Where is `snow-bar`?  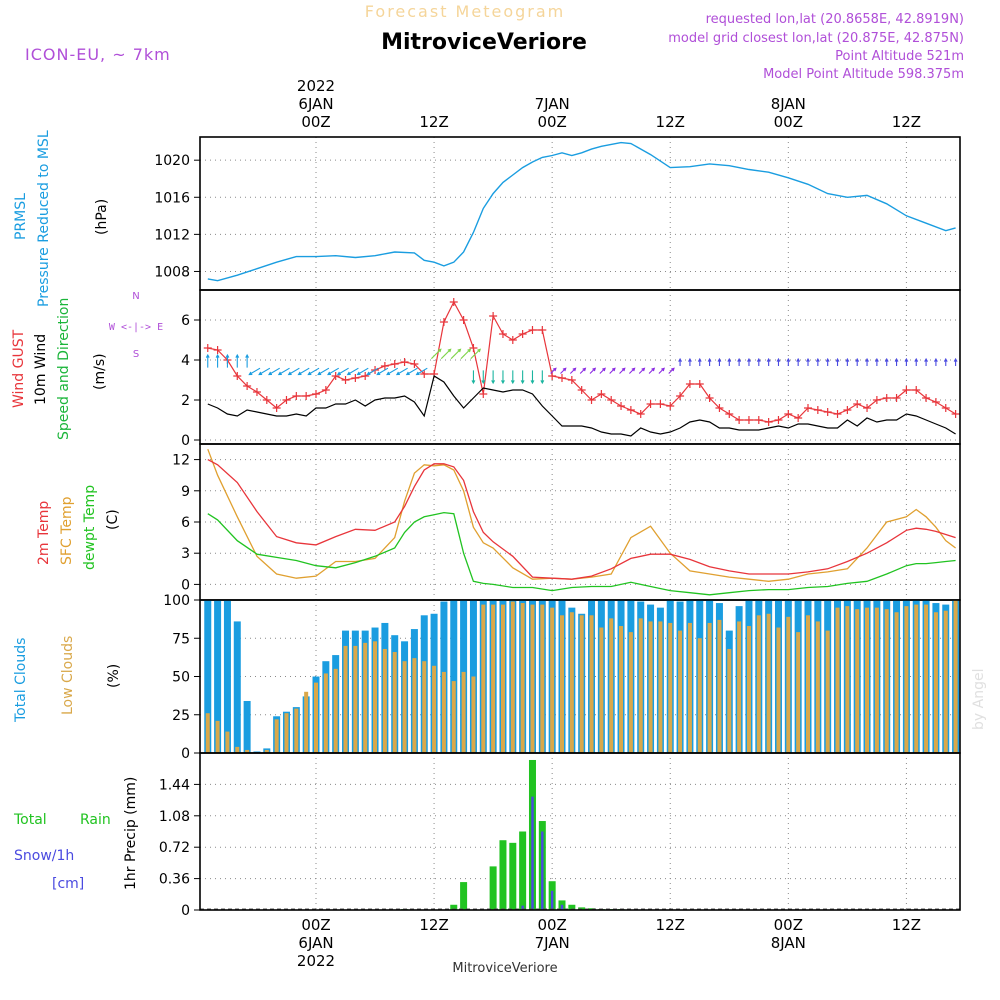 snow-bar is located at coordinates (532, 853).